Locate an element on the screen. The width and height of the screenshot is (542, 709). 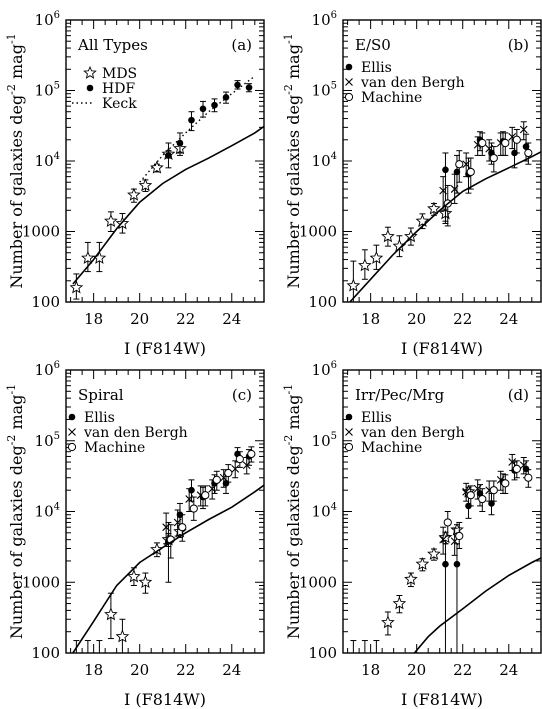
panel-letter: (b) is located at coordinates (518, 45).